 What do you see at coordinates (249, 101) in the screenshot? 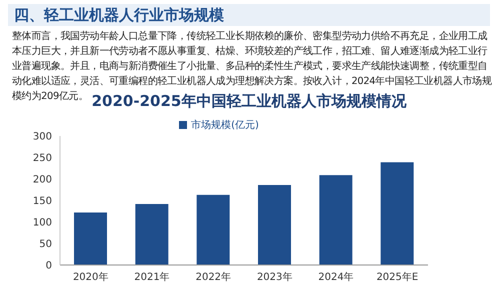
I see `chart-title: 2020-2025年中国轻工业机器人市场规模情况` at bounding box center [249, 101].